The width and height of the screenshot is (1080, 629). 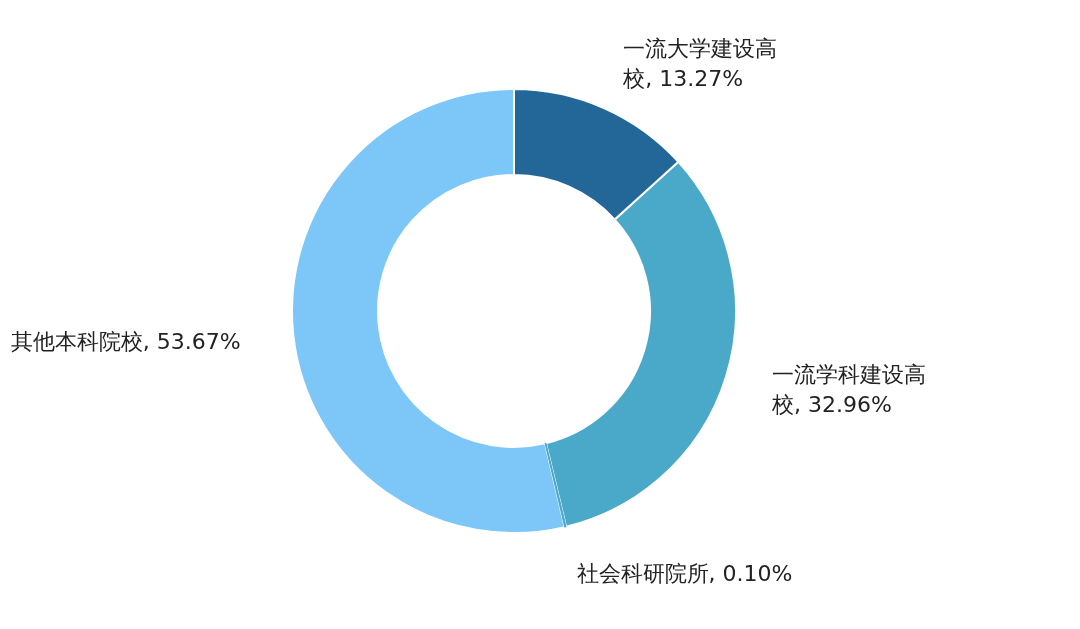 I want to click on slice-label: 其他本科院校, 53.67%, so click(x=125, y=342).